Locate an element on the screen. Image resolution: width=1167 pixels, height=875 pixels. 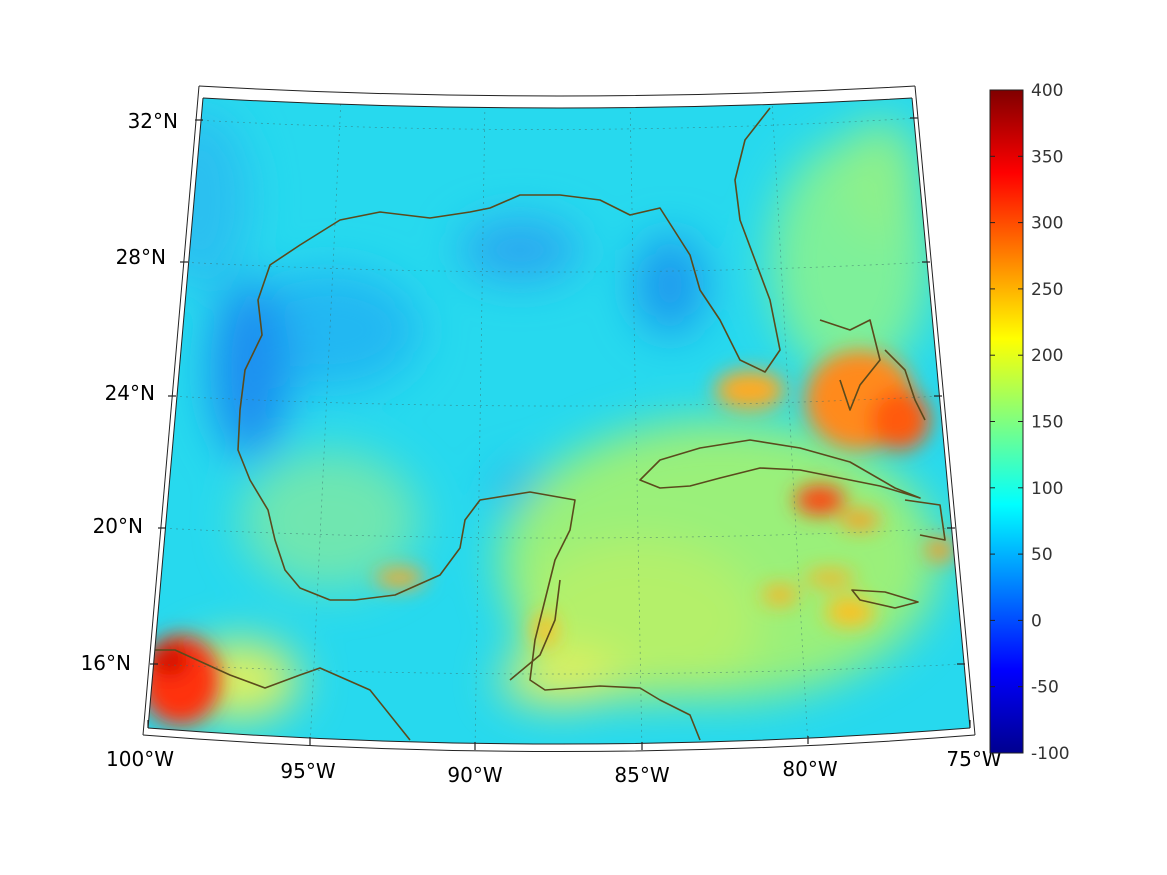
colorbar-tick-label: 100 is located at coordinates (1047, 489).